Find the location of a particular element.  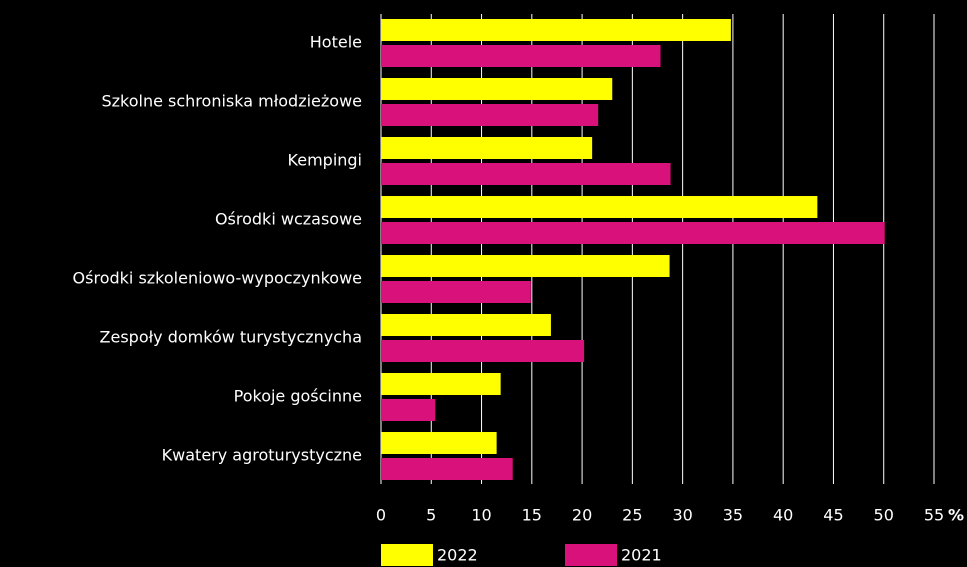

y-tick-label: Ośrodki szkoleniowo-wypoczynkowe is located at coordinates (217, 278).